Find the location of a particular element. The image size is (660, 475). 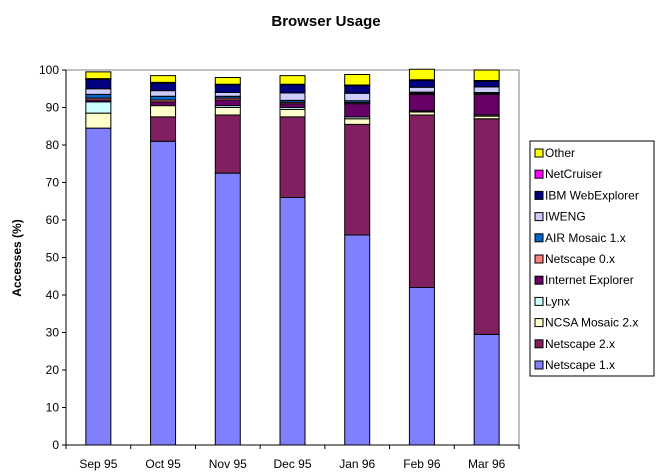

x-tick-label: Jan 96 is located at coordinates (357, 464).